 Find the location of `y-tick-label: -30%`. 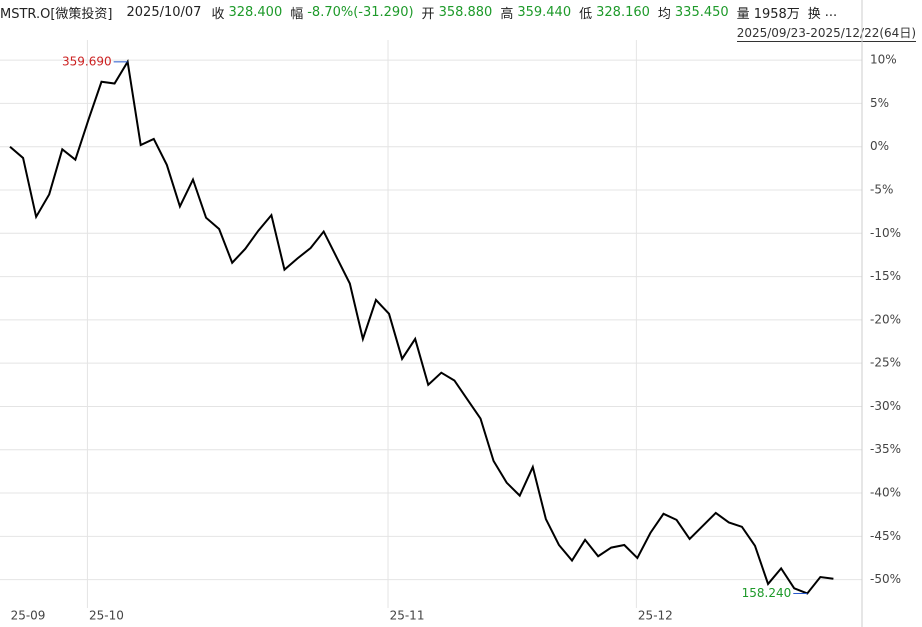

y-tick-label: -30% is located at coordinates (885, 406).